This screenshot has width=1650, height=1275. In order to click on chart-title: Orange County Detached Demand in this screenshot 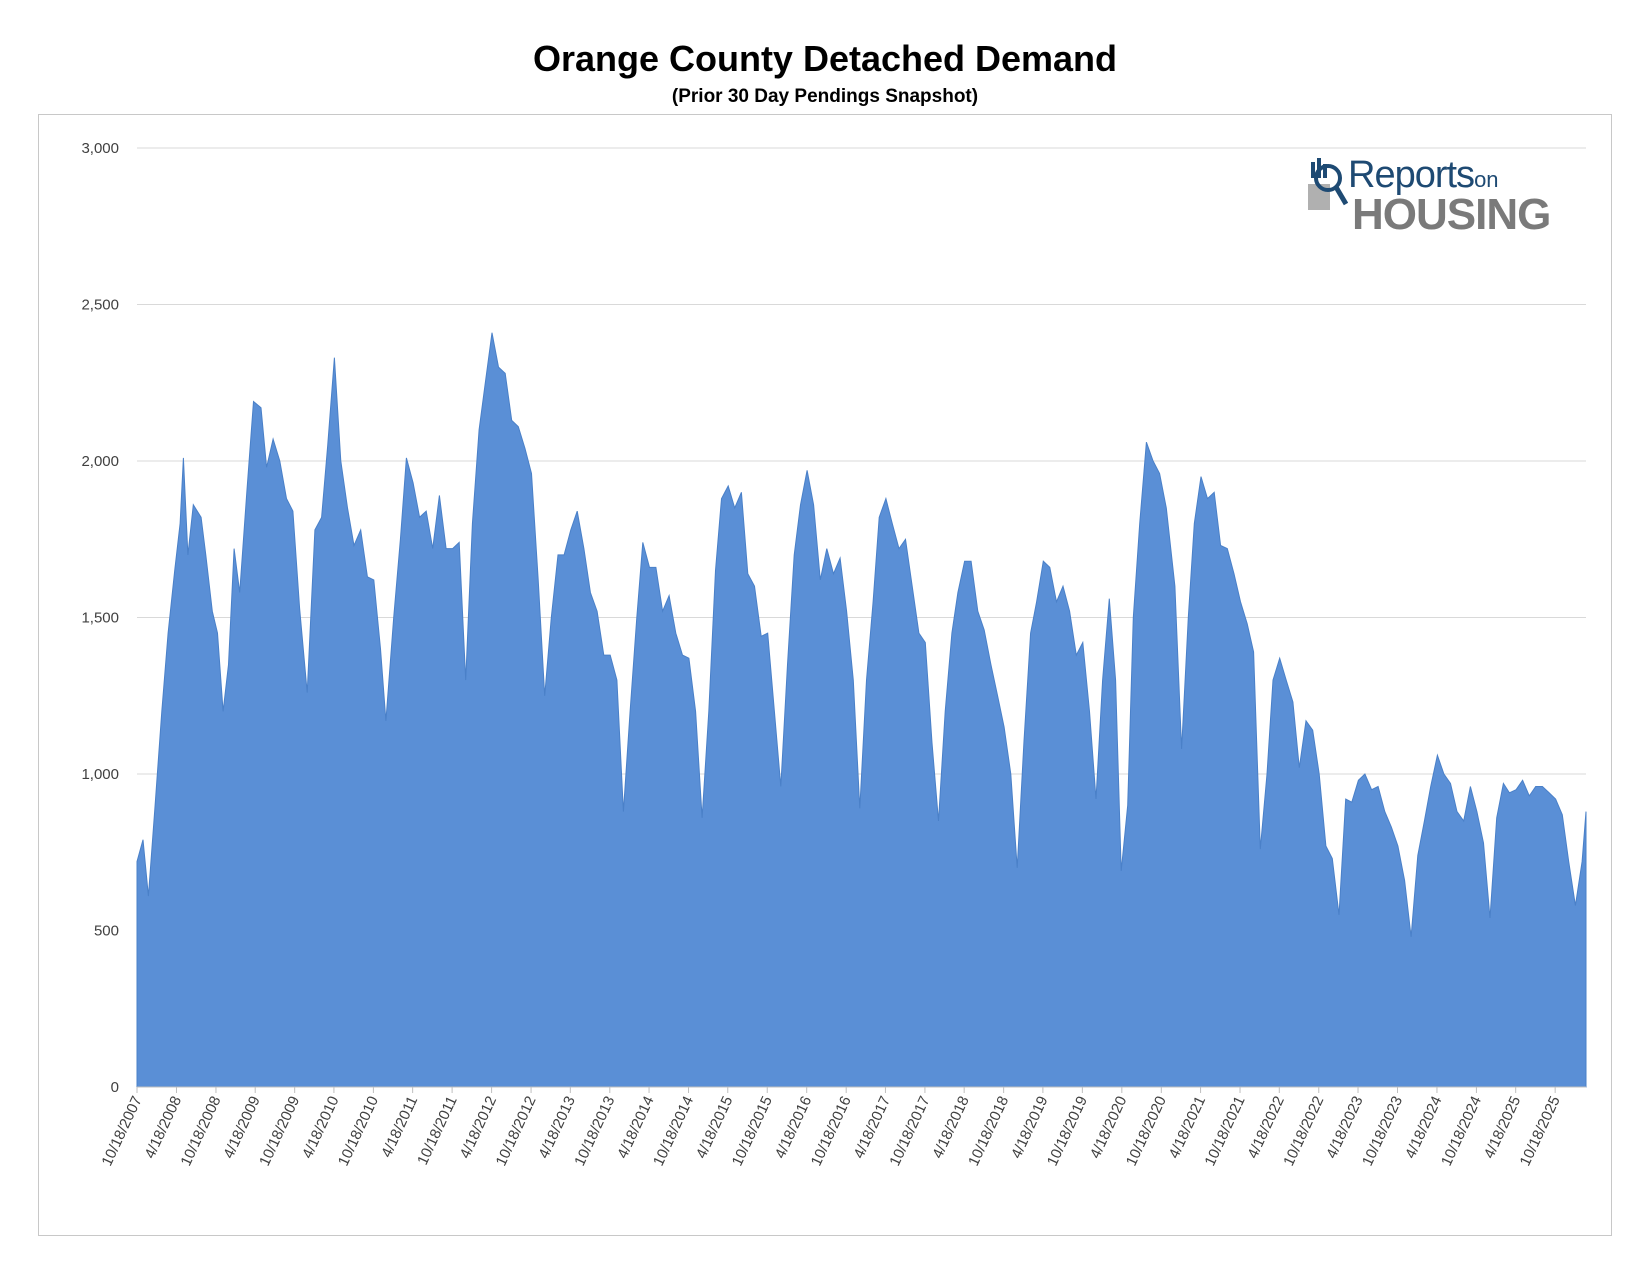, I will do `click(825, 58)`.